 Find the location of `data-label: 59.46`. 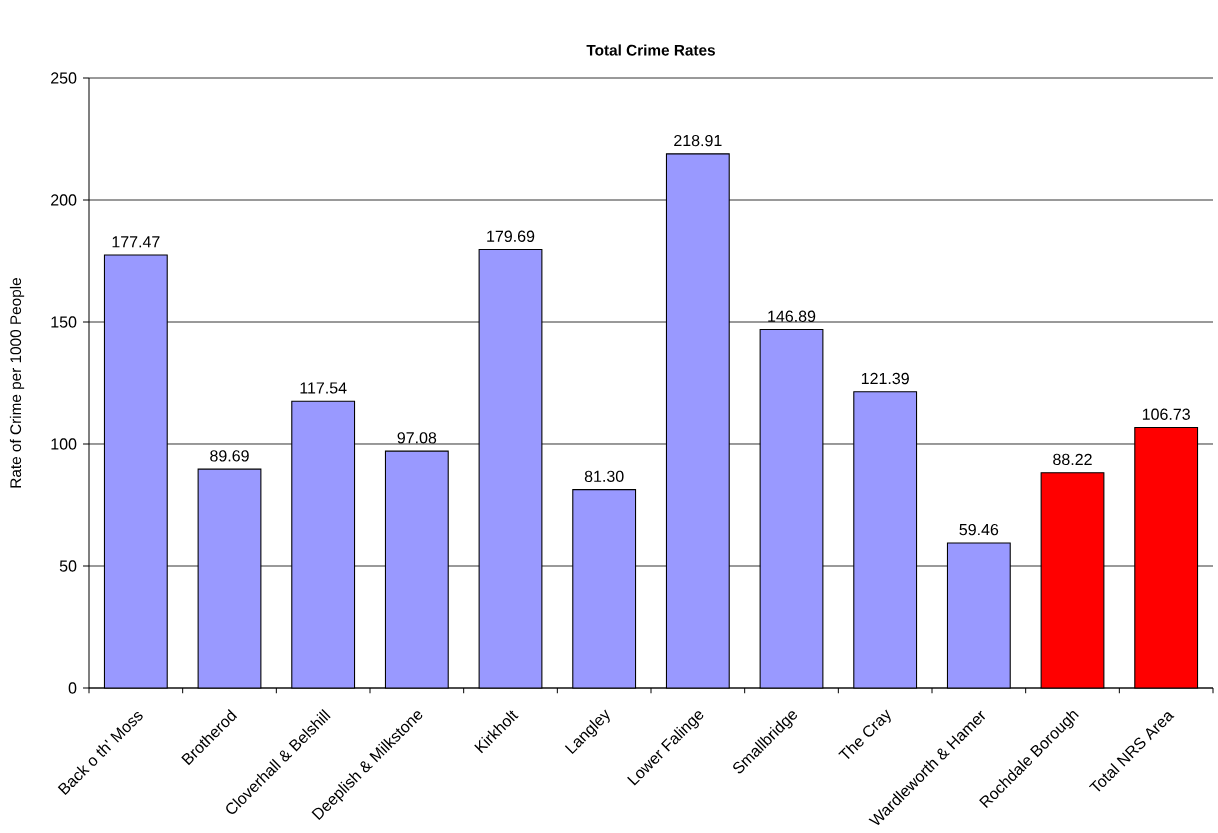

data-label: 59.46 is located at coordinates (979, 529).